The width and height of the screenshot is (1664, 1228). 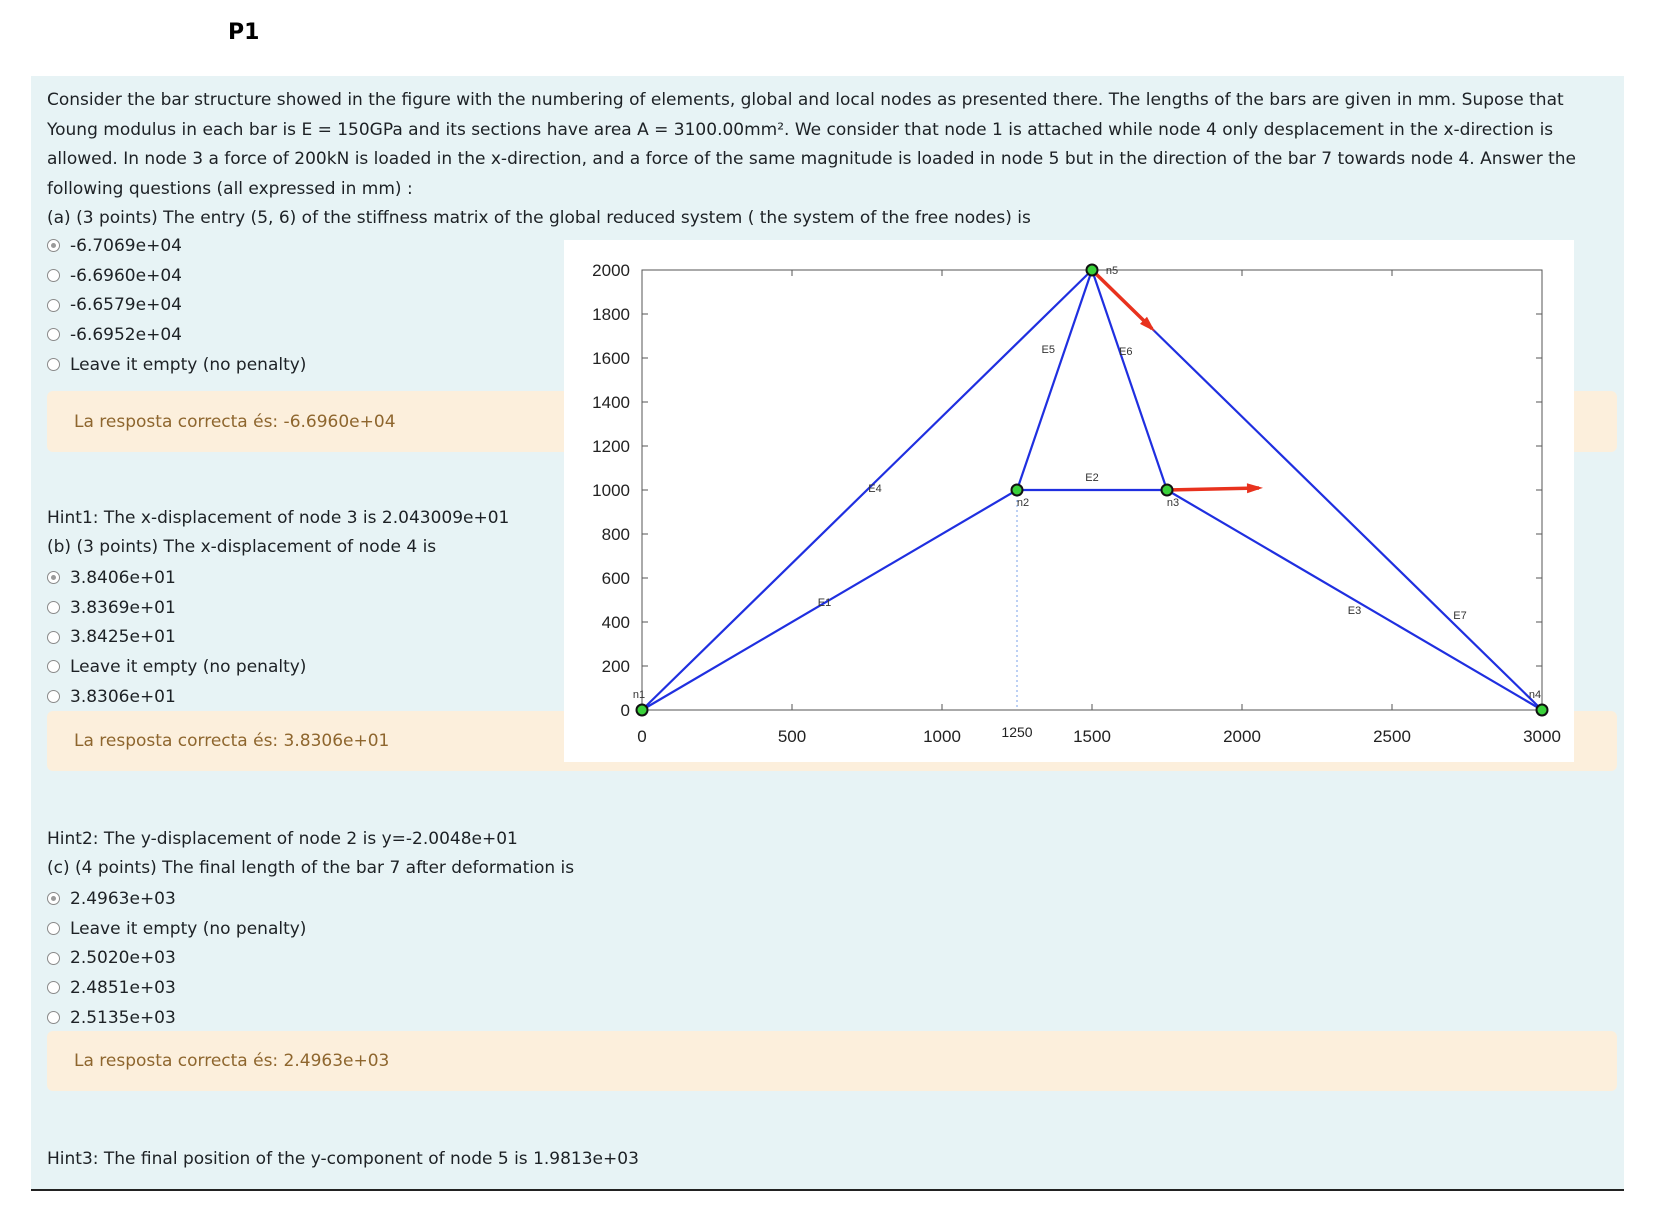 I want to click on feedback-text: La resposta correcta és: -6.6960e+04, so click(x=235, y=421).